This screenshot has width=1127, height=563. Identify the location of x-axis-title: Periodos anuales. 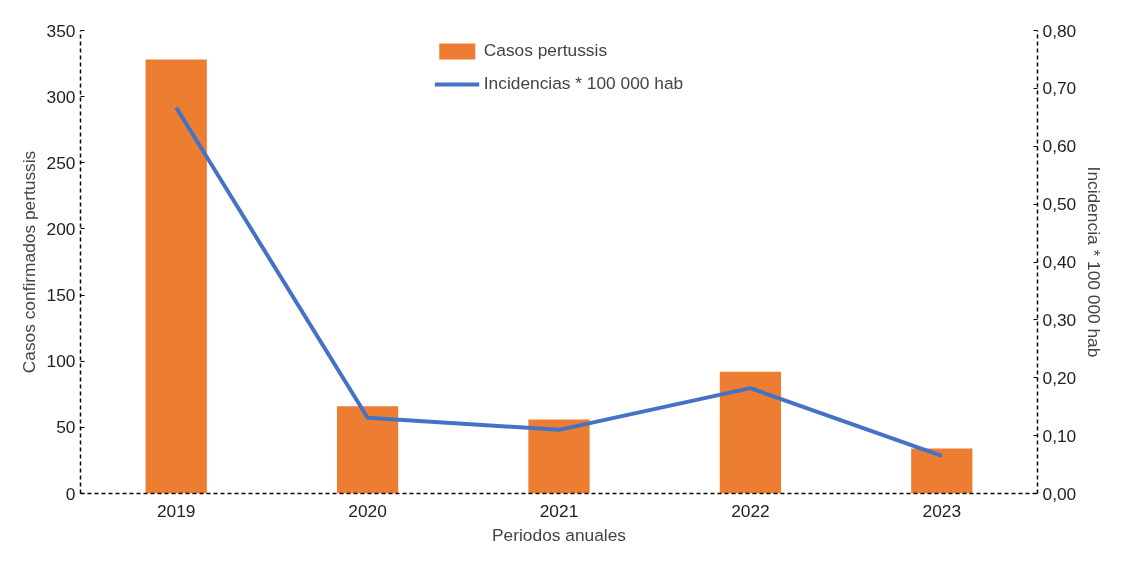
(559, 534).